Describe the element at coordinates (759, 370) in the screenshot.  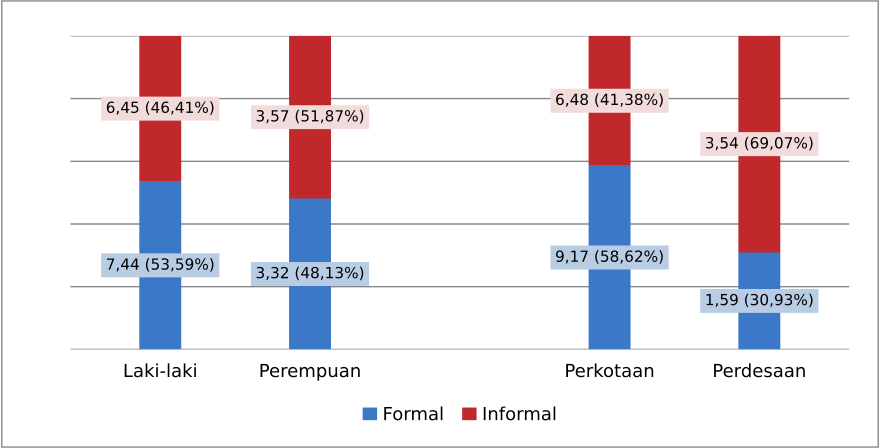
I see `x-tick-label: Perdesaan` at that location.